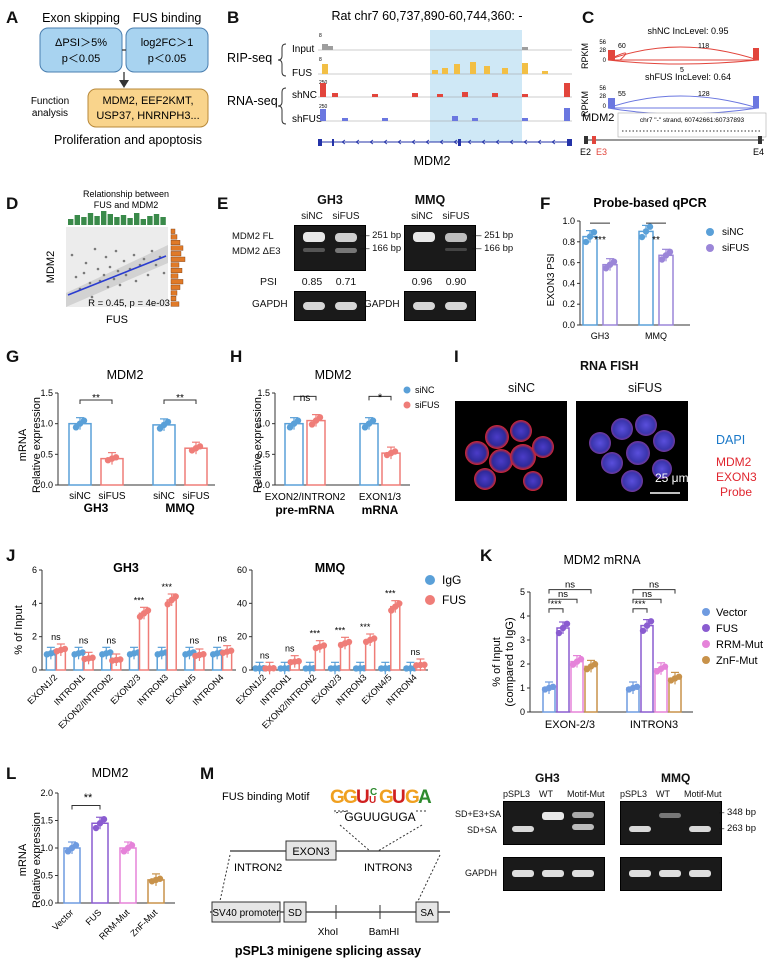 The image size is (771, 964). Describe the element at coordinates (602, 560) in the screenshot. I see `chart-title: MDM2 mRNA` at that location.